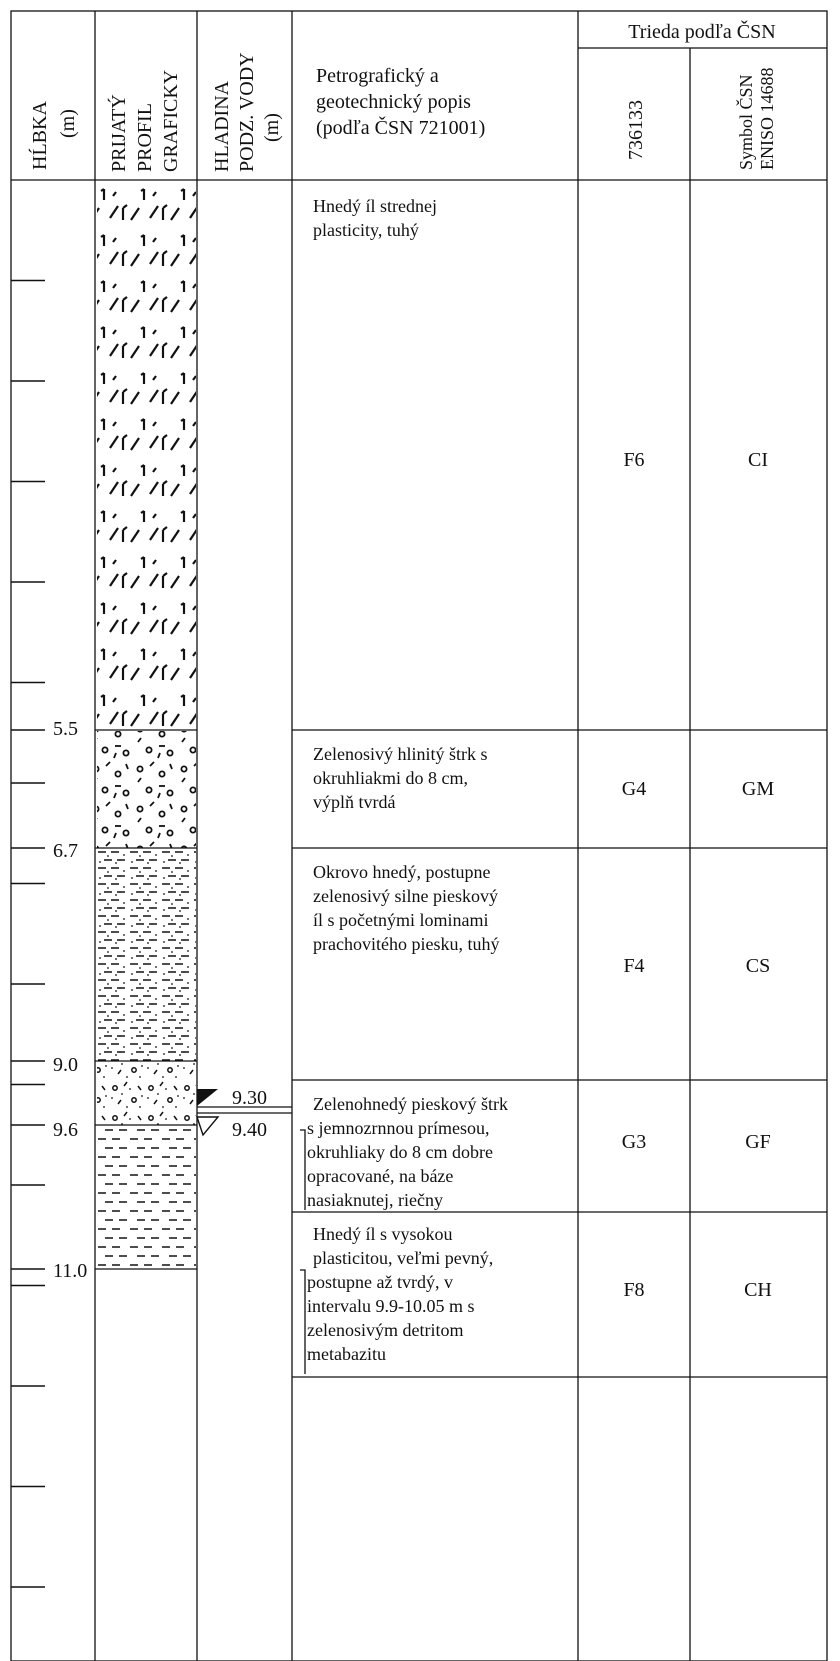 This screenshot has width=840, height=1661. I want to click on profile-header-line3: GRAFICKY, so click(171, 121).